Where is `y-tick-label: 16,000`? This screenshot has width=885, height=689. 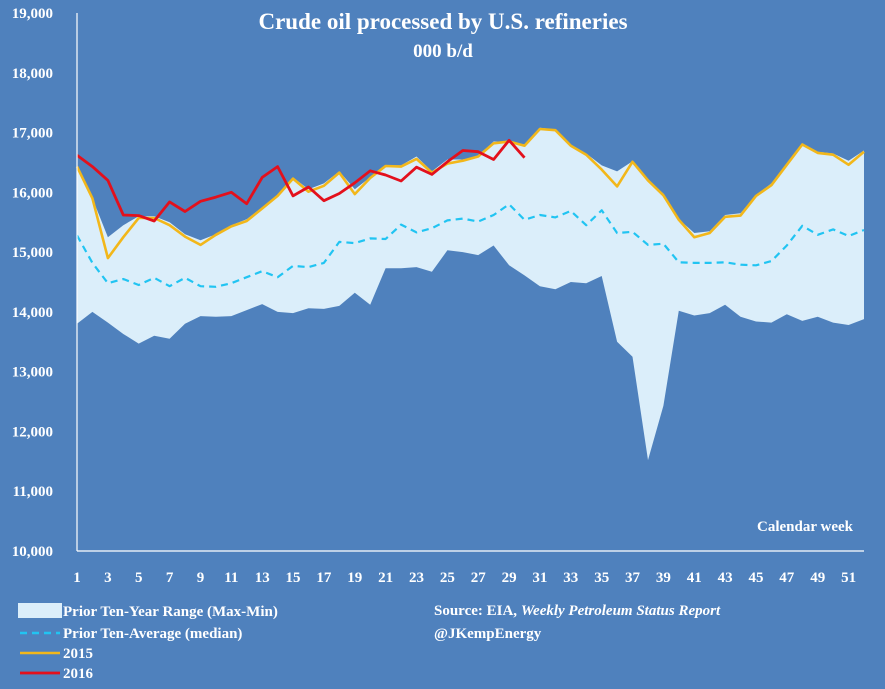
y-tick-label: 16,000 is located at coordinates (32, 193).